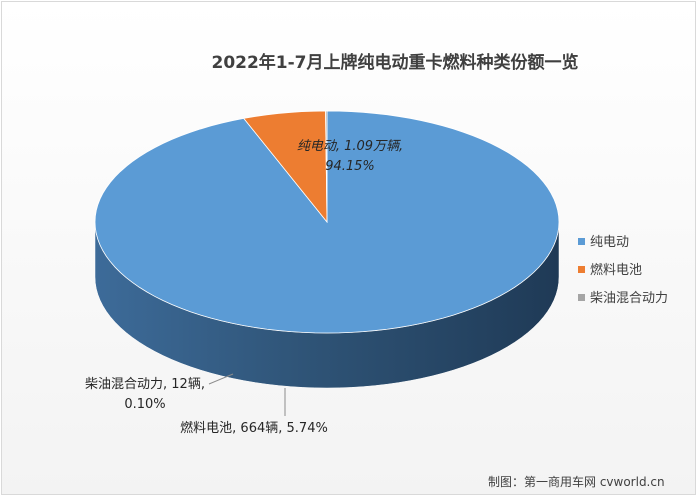 The width and height of the screenshot is (697, 496). I want to click on legend-label-hybrid: 柴油混合动力, so click(629, 298).